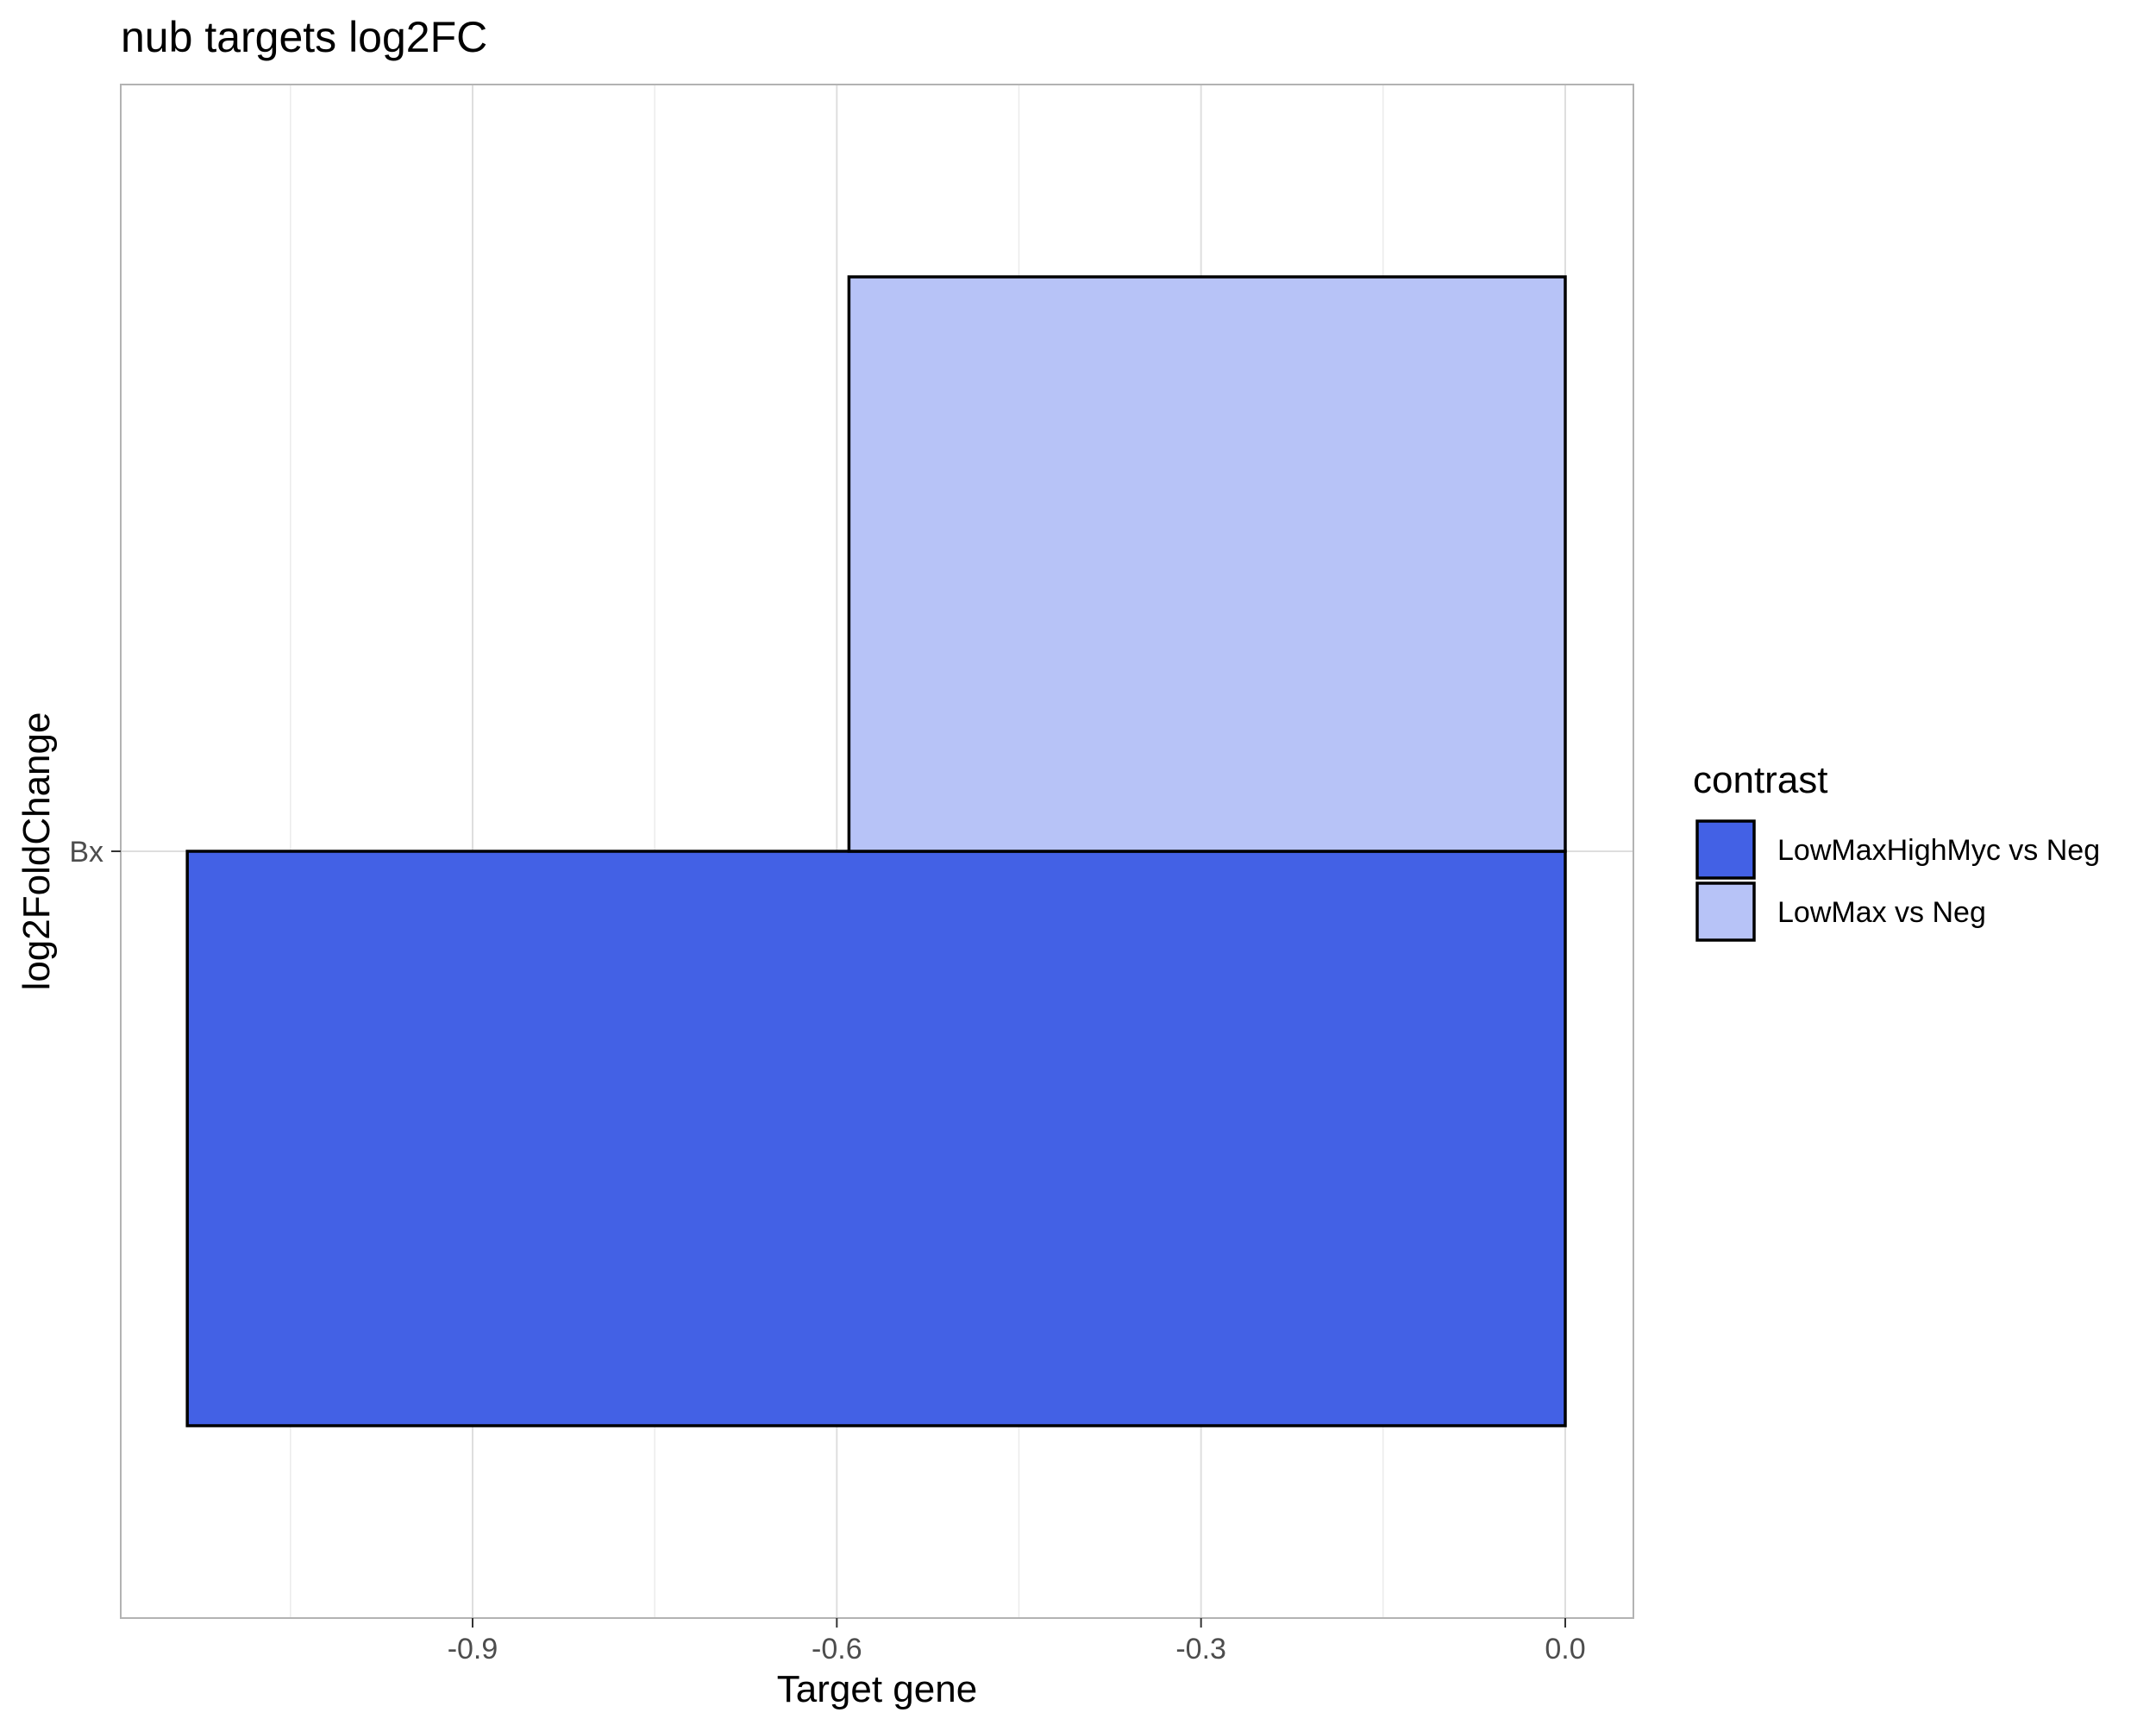  Describe the element at coordinates (1760, 780) in the screenshot. I see `legend-title: contrast` at that location.